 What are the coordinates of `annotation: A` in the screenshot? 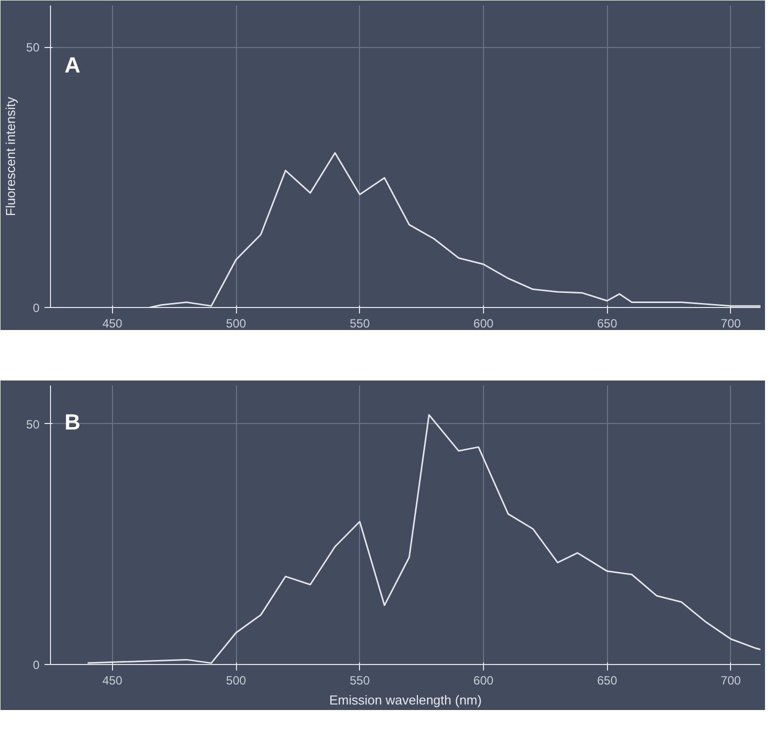 It's located at (72, 65).